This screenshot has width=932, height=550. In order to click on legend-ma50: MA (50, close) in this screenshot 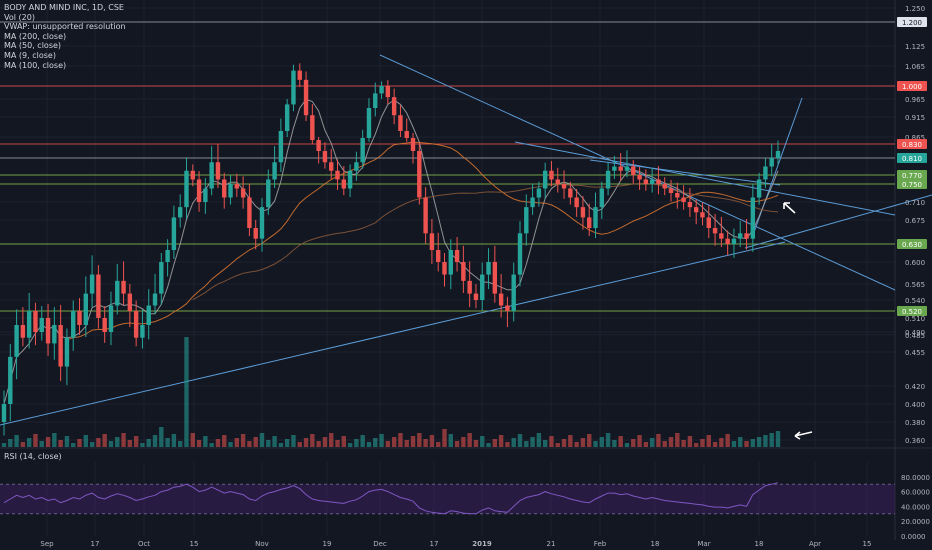, I will do `click(33, 46)`.